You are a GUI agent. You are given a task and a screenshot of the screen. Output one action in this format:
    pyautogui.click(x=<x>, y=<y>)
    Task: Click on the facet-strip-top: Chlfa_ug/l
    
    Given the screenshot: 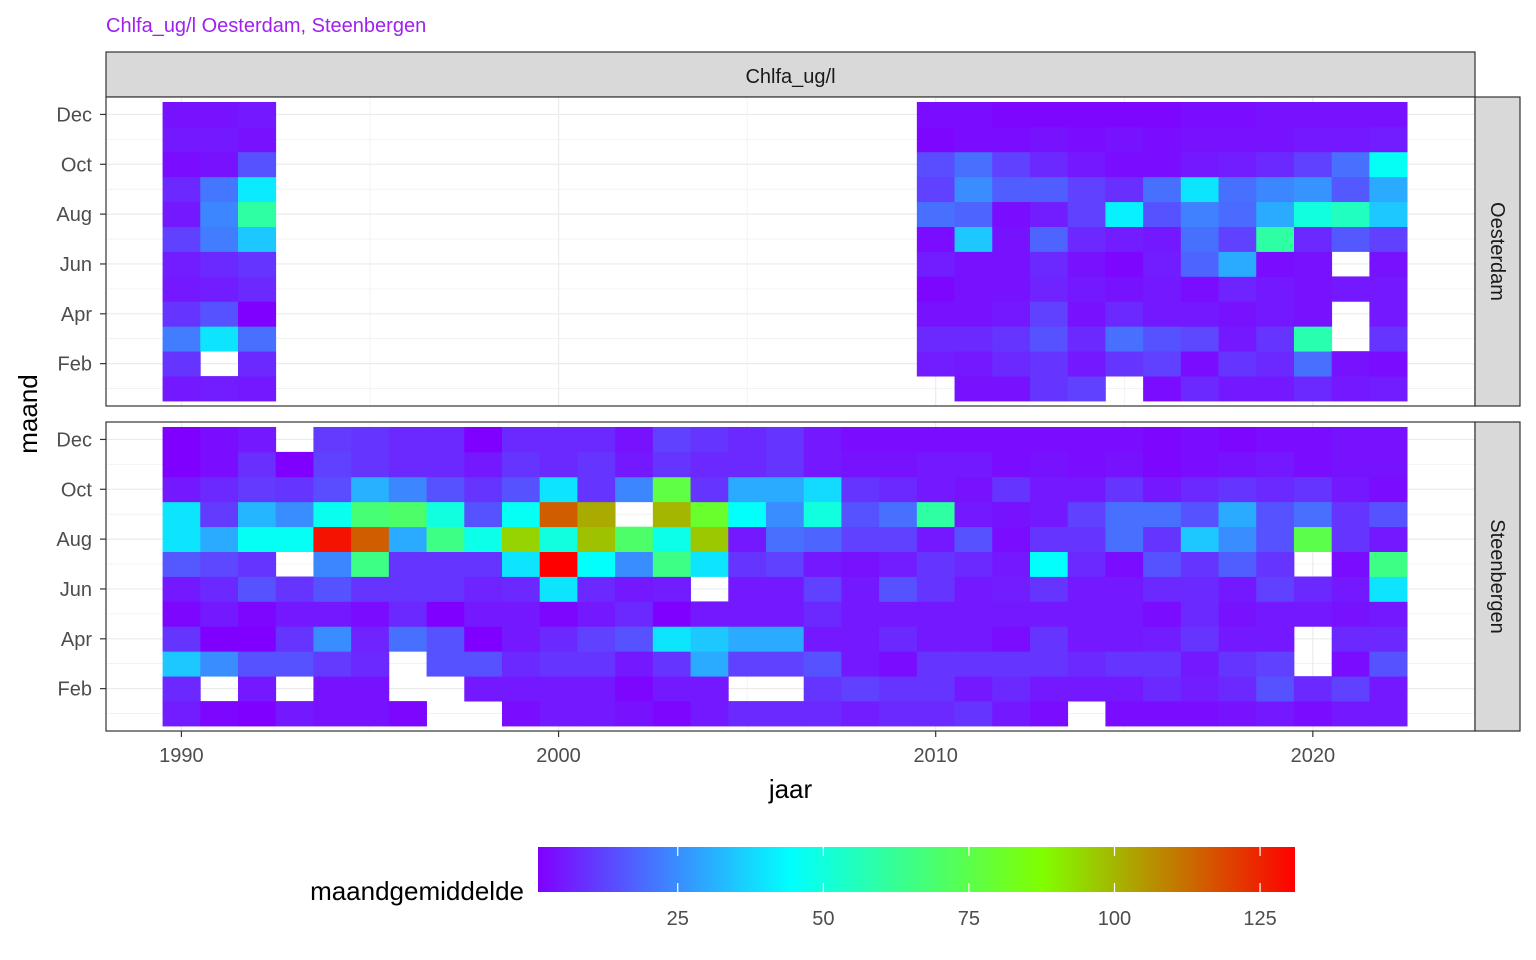 What is the action you would take?
    pyautogui.click(x=790, y=74)
    